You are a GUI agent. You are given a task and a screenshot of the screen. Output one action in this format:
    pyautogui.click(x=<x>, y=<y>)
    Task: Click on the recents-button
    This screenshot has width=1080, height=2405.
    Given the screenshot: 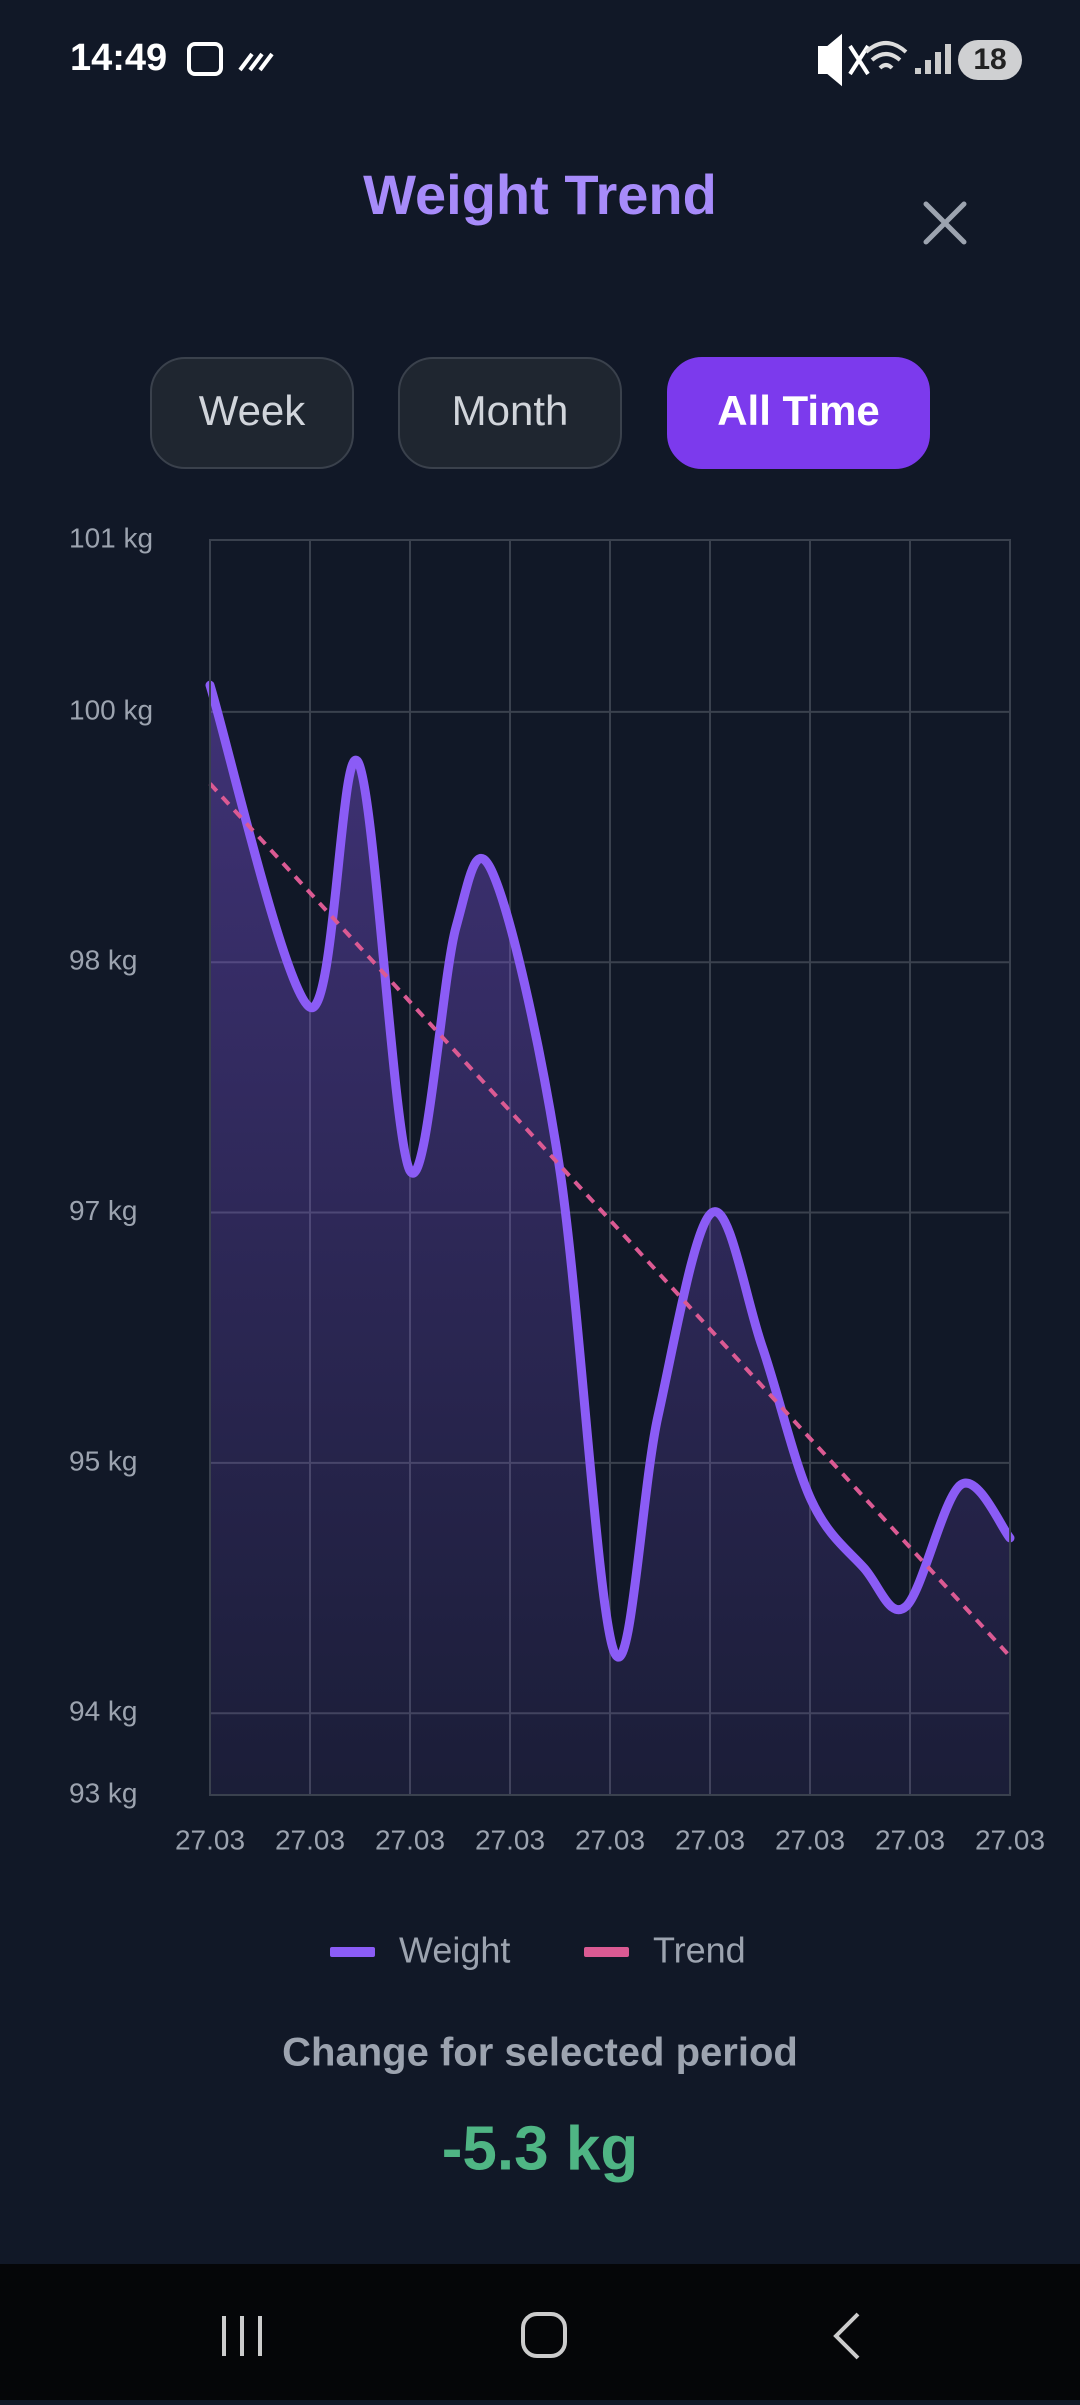 What is the action you would take?
    pyautogui.click(x=242, y=2336)
    